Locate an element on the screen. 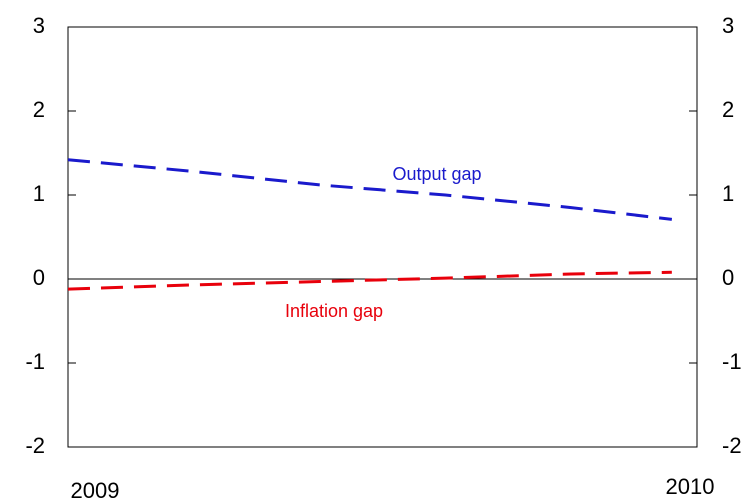 This screenshot has height=504, width=755. y2-tick-label: 2 is located at coordinates (728, 109).